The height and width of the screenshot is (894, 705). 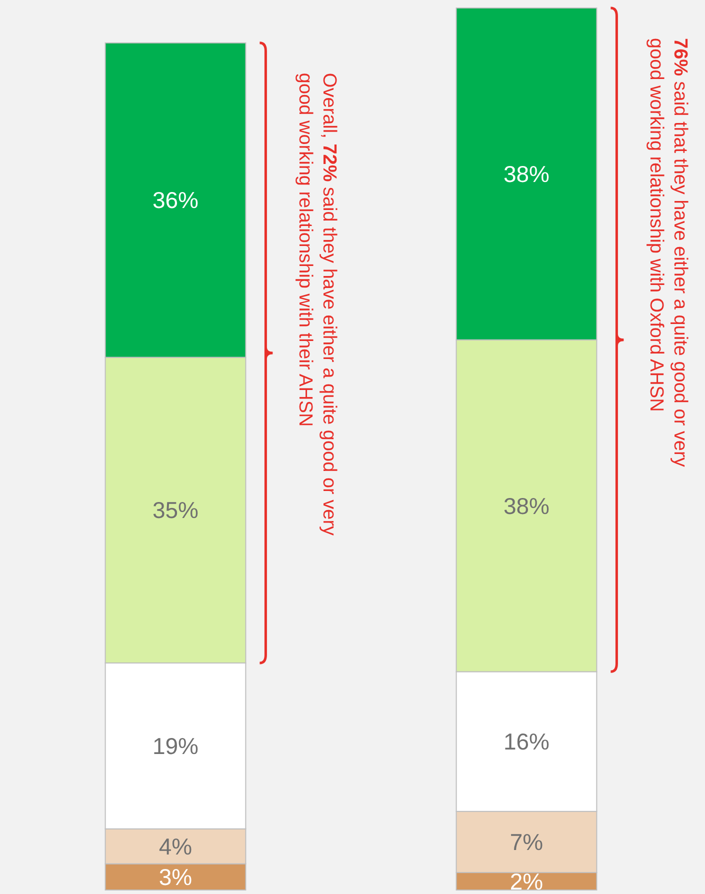 What do you see at coordinates (175, 200) in the screenshot?
I see `data-label: 36%` at bounding box center [175, 200].